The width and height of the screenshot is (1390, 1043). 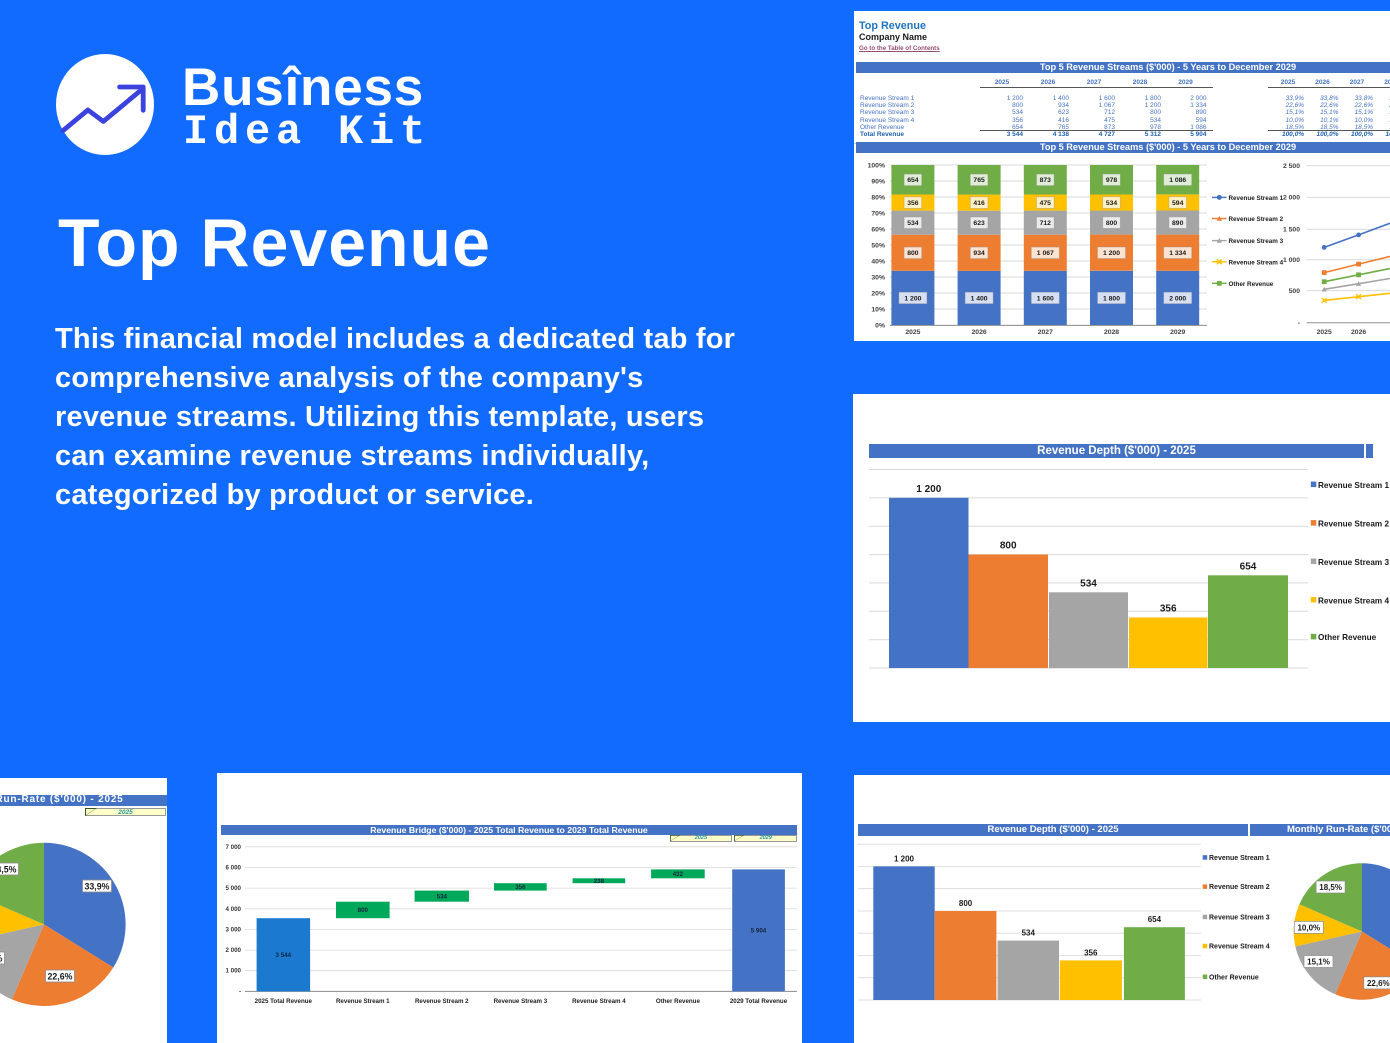 What do you see at coordinates (1295, 291) in the screenshot?
I see `svg-text: 500` at bounding box center [1295, 291].